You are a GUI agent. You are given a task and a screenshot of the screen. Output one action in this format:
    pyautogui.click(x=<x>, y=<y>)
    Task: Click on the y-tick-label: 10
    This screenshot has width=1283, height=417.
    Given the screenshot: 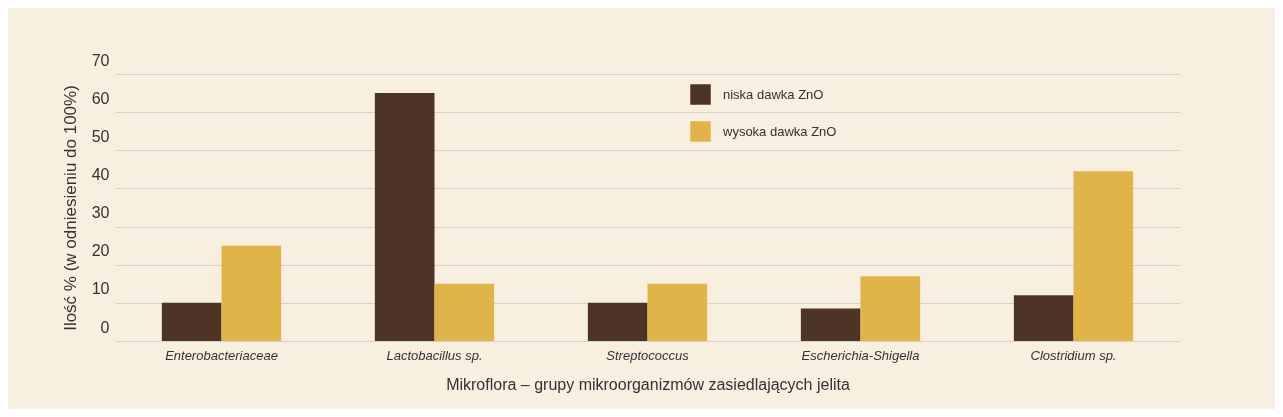 What is the action you would take?
    pyautogui.click(x=100, y=289)
    